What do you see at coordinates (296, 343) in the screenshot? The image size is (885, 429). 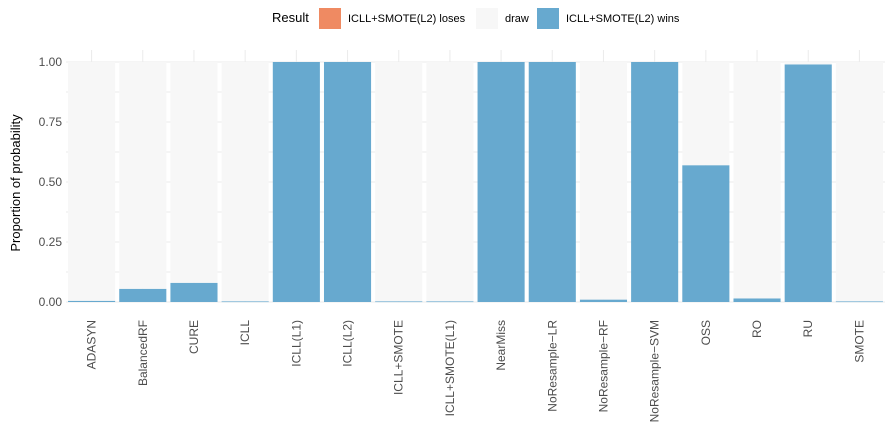 I see `x-tick-label: ICLL(L1)` at bounding box center [296, 343].